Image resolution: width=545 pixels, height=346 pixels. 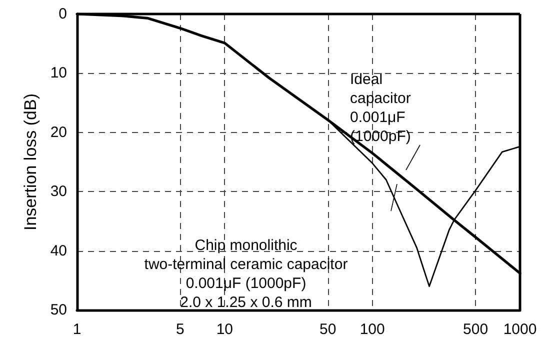 What do you see at coordinates (58, 251) in the screenshot?
I see `y-tick-label: 40` at bounding box center [58, 251].